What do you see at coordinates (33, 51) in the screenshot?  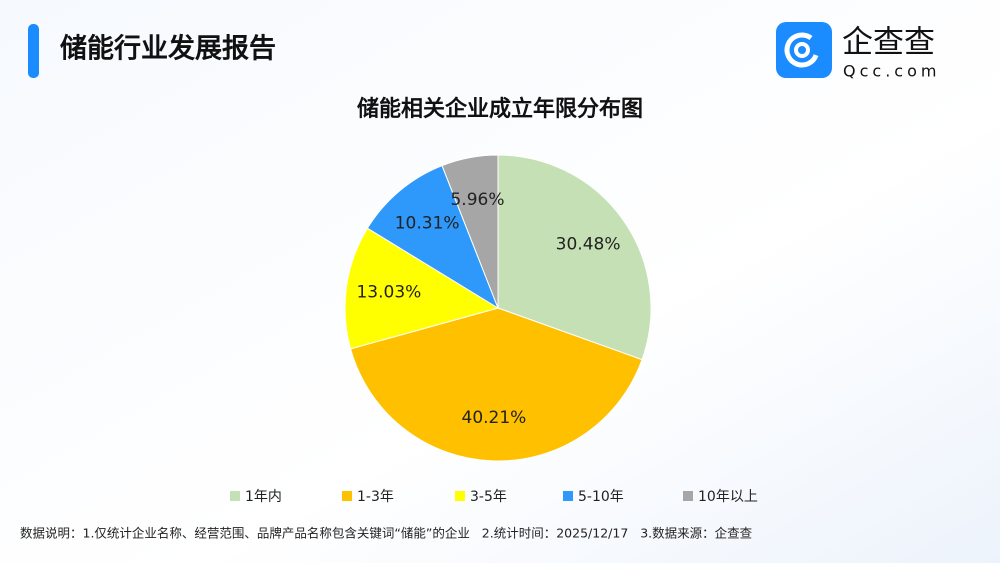 I see `header-bar` at bounding box center [33, 51].